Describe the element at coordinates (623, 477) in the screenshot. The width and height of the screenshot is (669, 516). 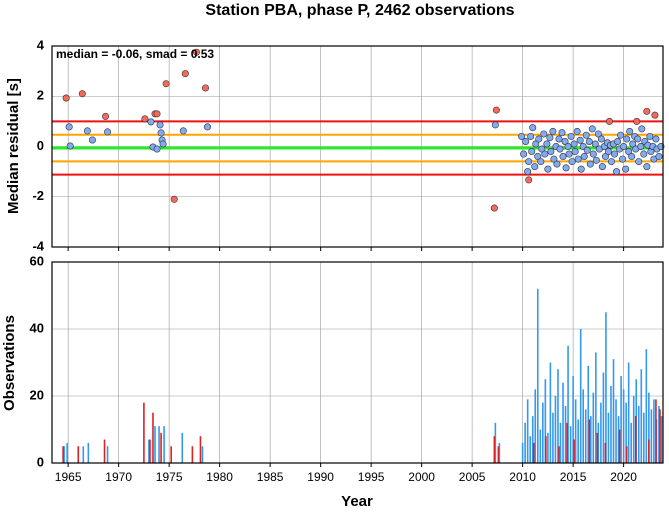
I see `x-tick-label: 2020` at that location.